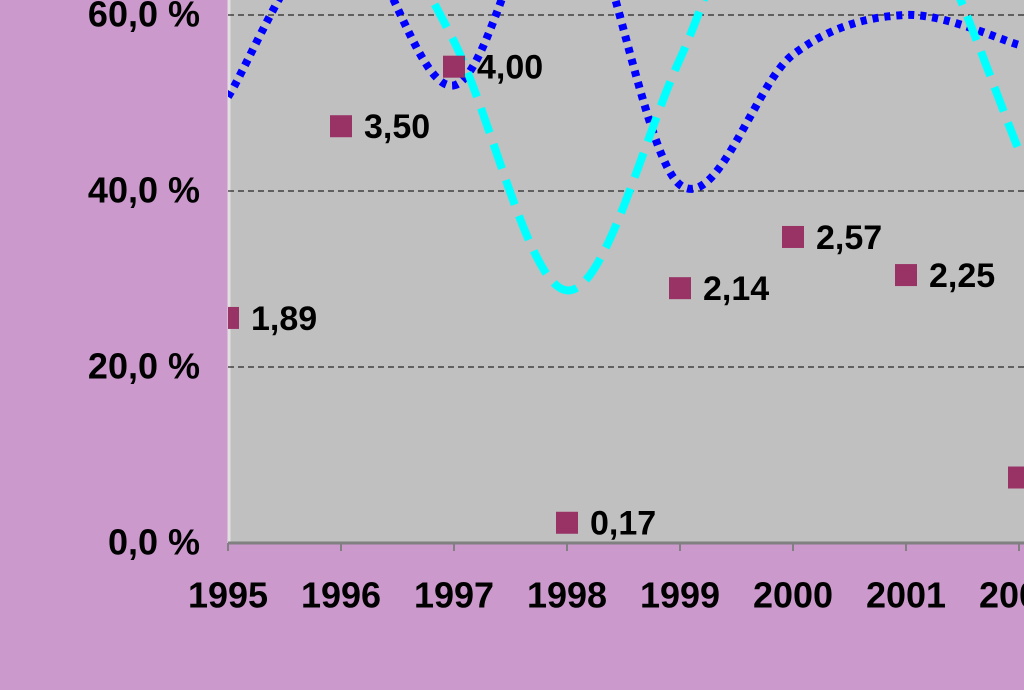  What do you see at coordinates (1001, 595) in the screenshot?
I see `x-tick-label: 2002` at bounding box center [1001, 595].